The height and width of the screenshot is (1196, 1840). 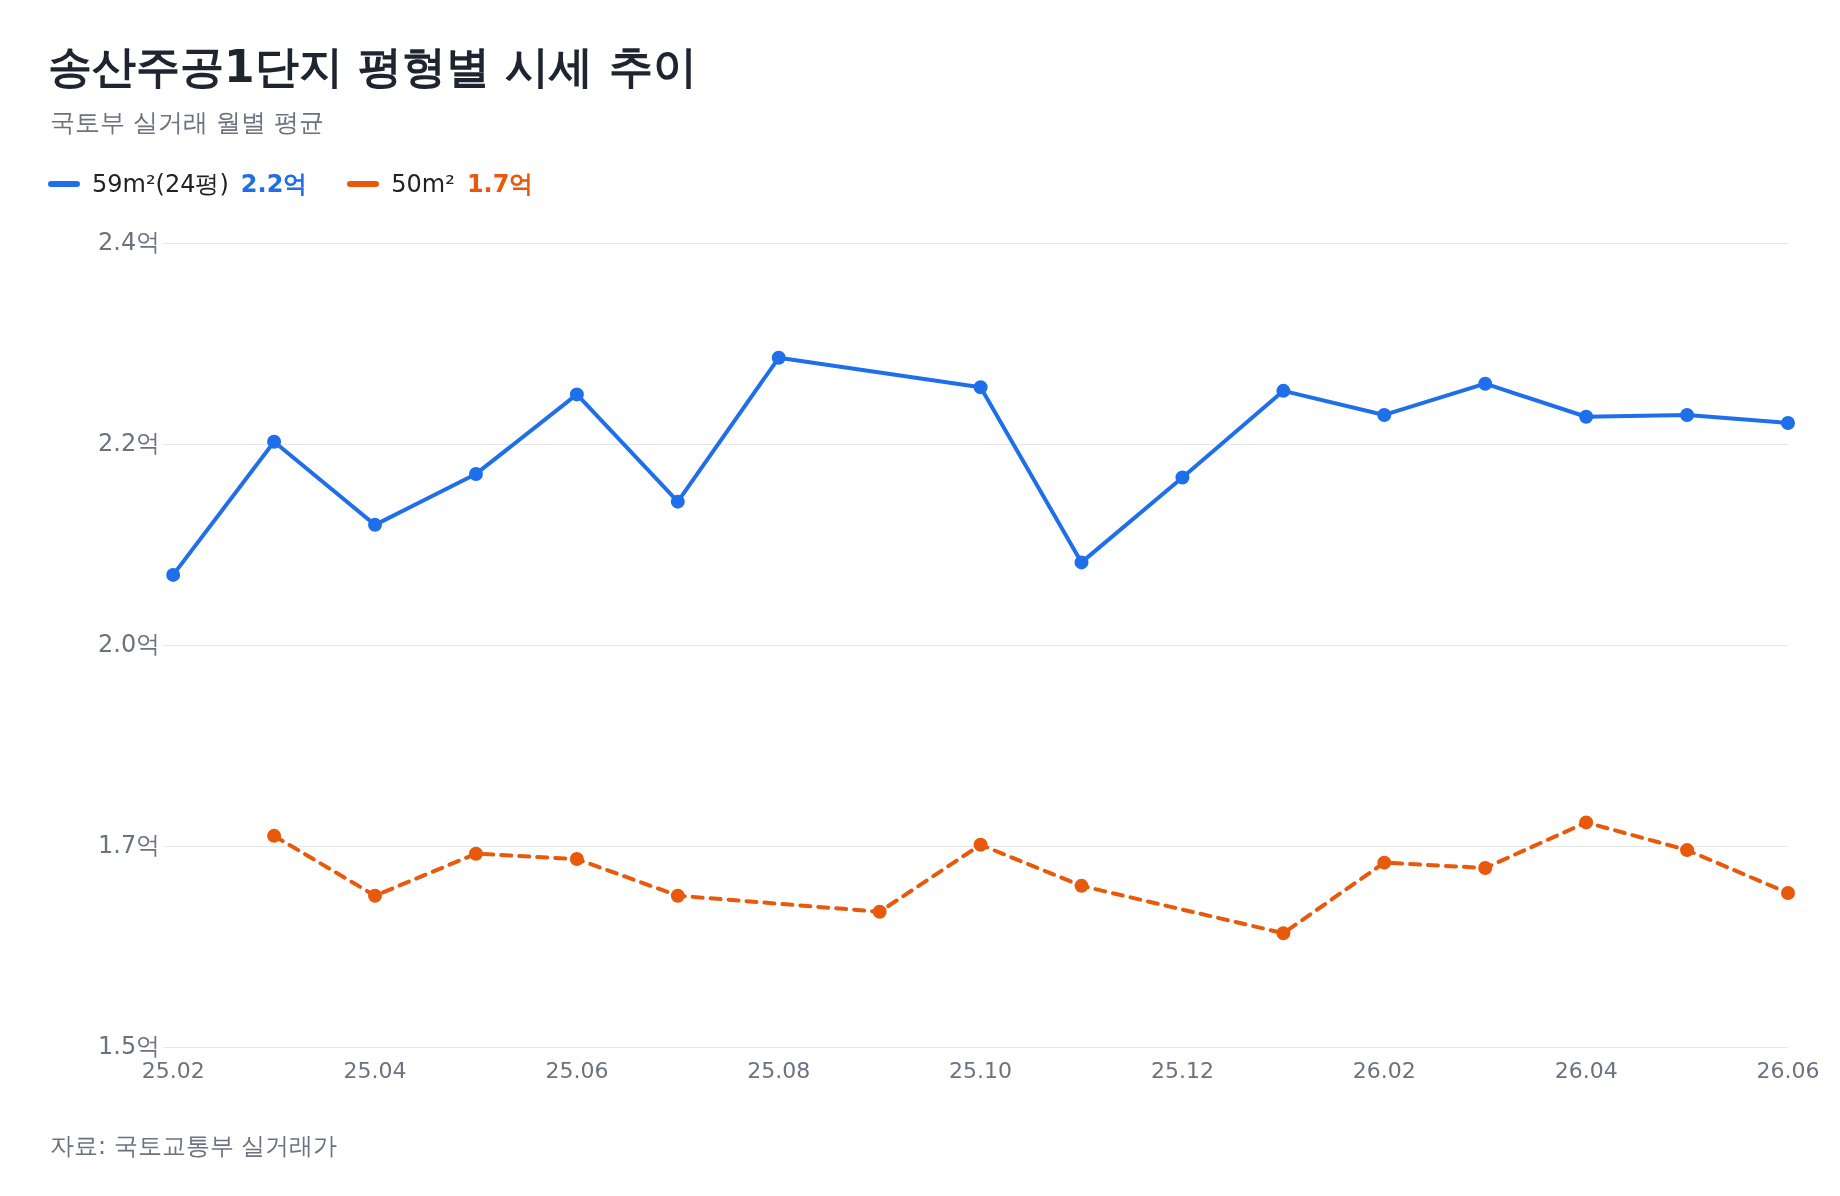 I want to click on x-tick-label: 25.10, so click(x=981, y=1070).